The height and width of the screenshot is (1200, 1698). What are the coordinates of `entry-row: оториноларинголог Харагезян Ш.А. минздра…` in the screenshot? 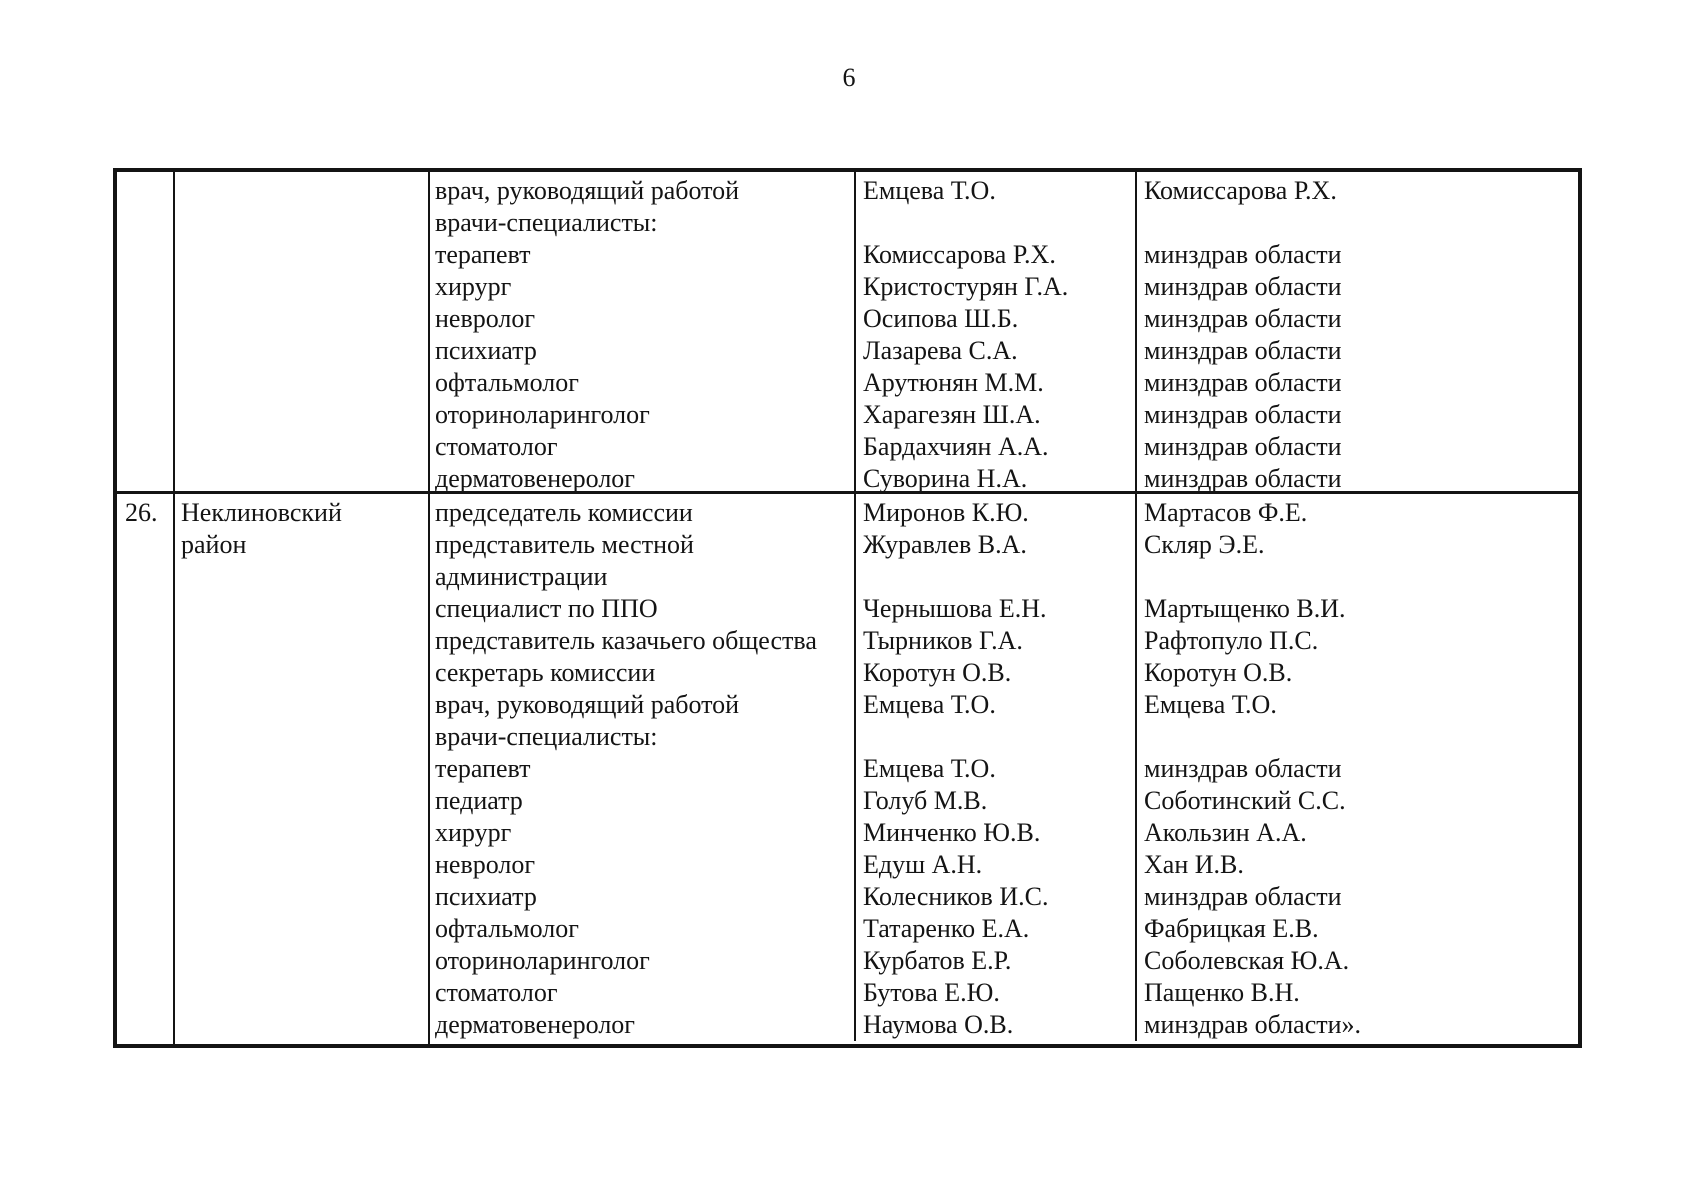 It's located at (1004, 415).